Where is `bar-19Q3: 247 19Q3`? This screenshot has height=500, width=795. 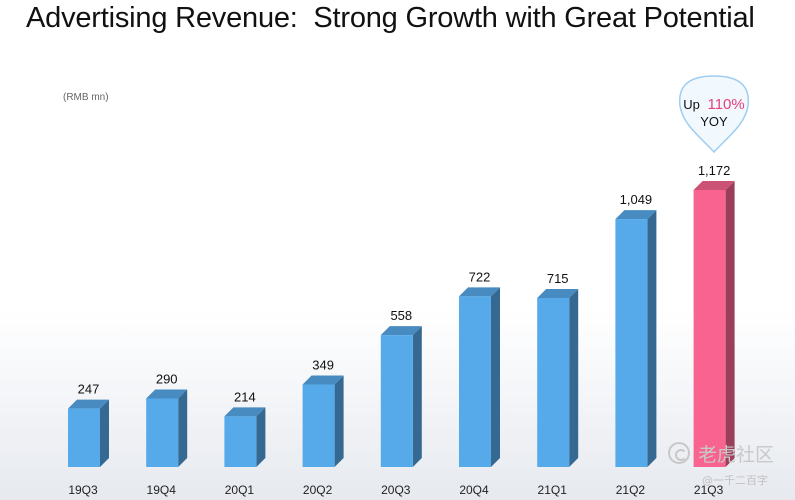
bar-19Q3: 247 19Q3 is located at coordinates (88, 439).